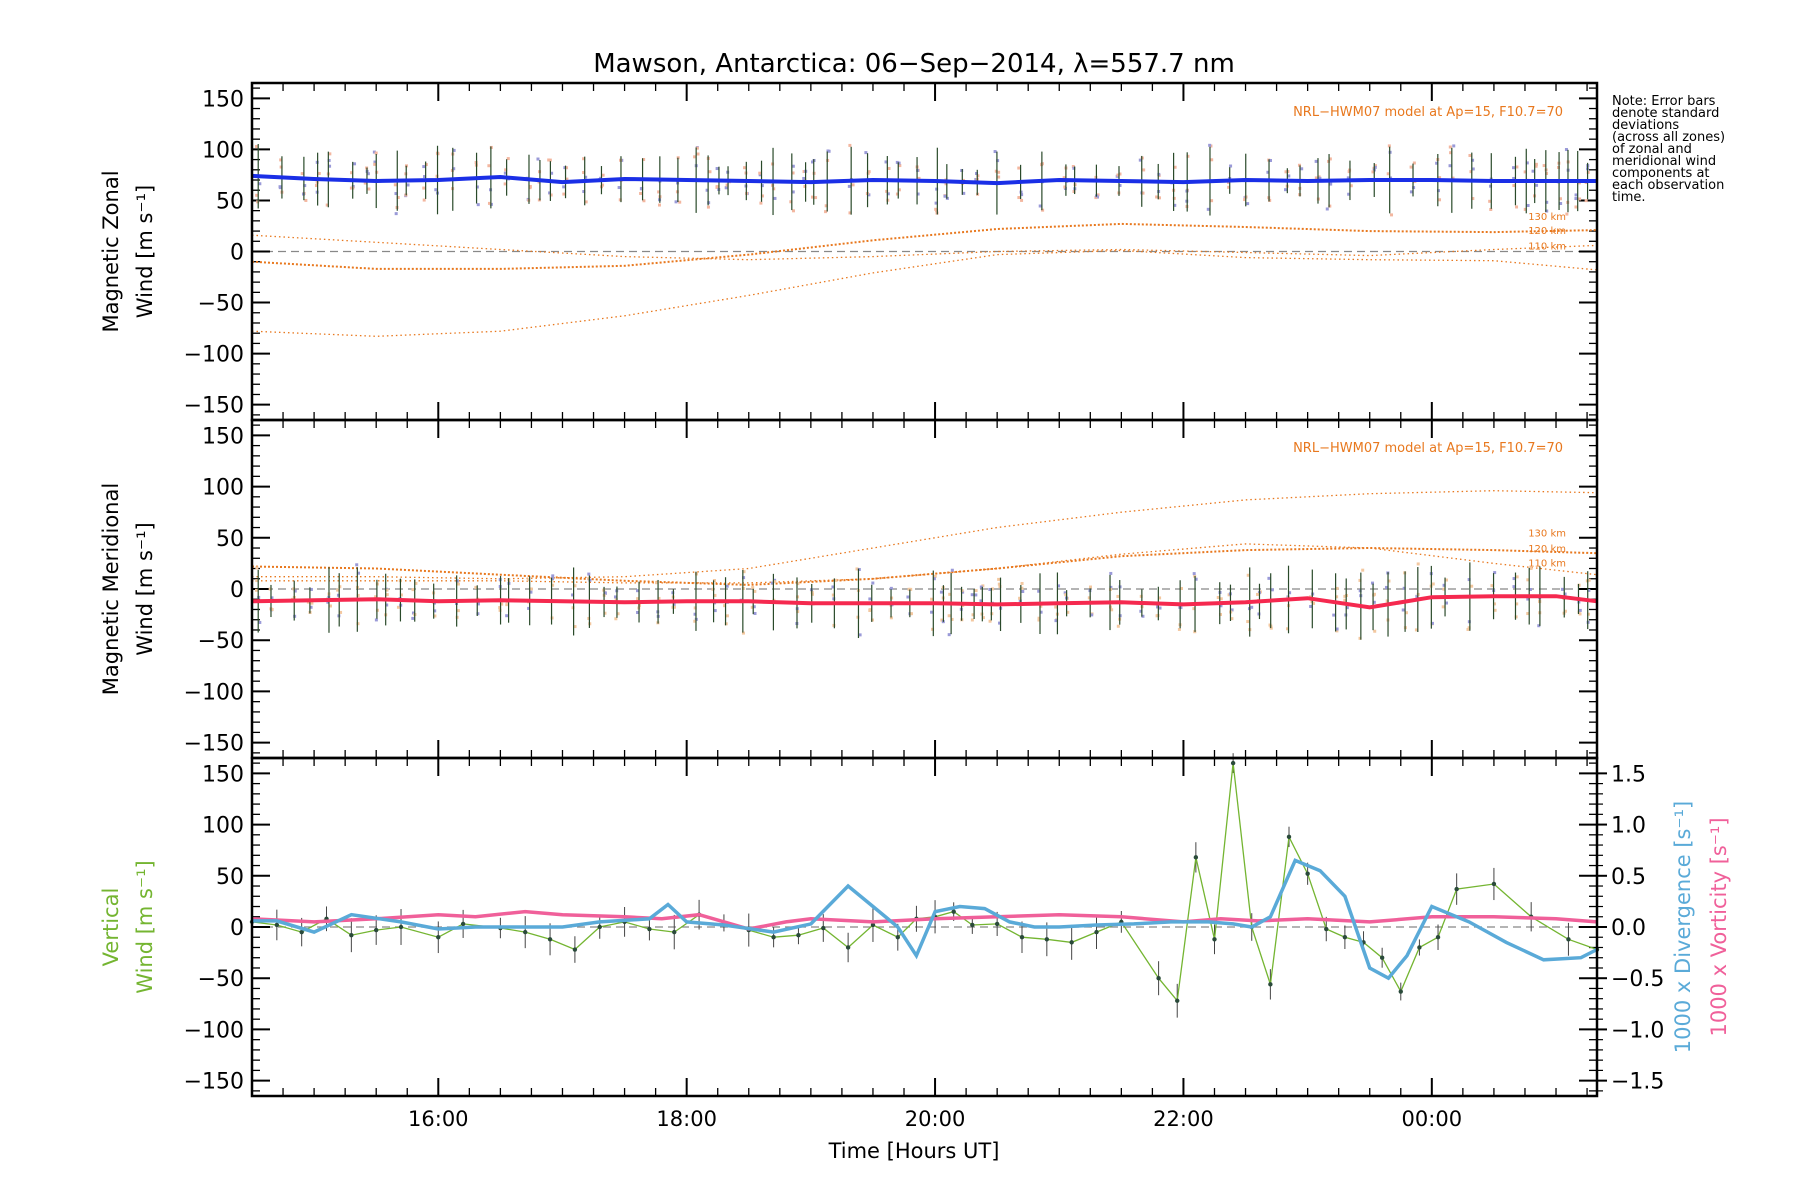 This screenshot has width=1800, height=1200. What do you see at coordinates (925, 919) in the screenshot?
I see `divergence-line` at bounding box center [925, 919].